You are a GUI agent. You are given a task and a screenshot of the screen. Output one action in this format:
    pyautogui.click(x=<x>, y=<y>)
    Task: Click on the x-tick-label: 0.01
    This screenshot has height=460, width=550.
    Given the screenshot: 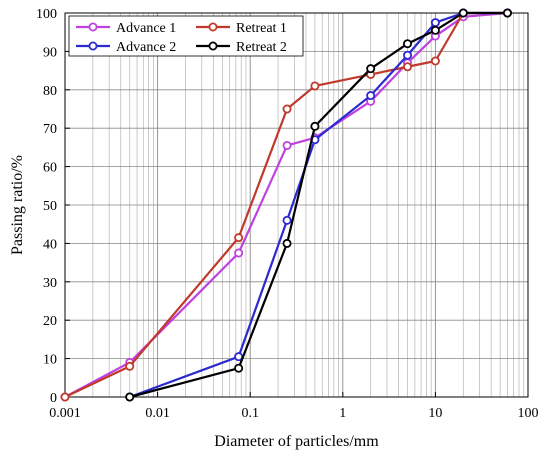 What is the action you would take?
    pyautogui.click(x=157, y=413)
    